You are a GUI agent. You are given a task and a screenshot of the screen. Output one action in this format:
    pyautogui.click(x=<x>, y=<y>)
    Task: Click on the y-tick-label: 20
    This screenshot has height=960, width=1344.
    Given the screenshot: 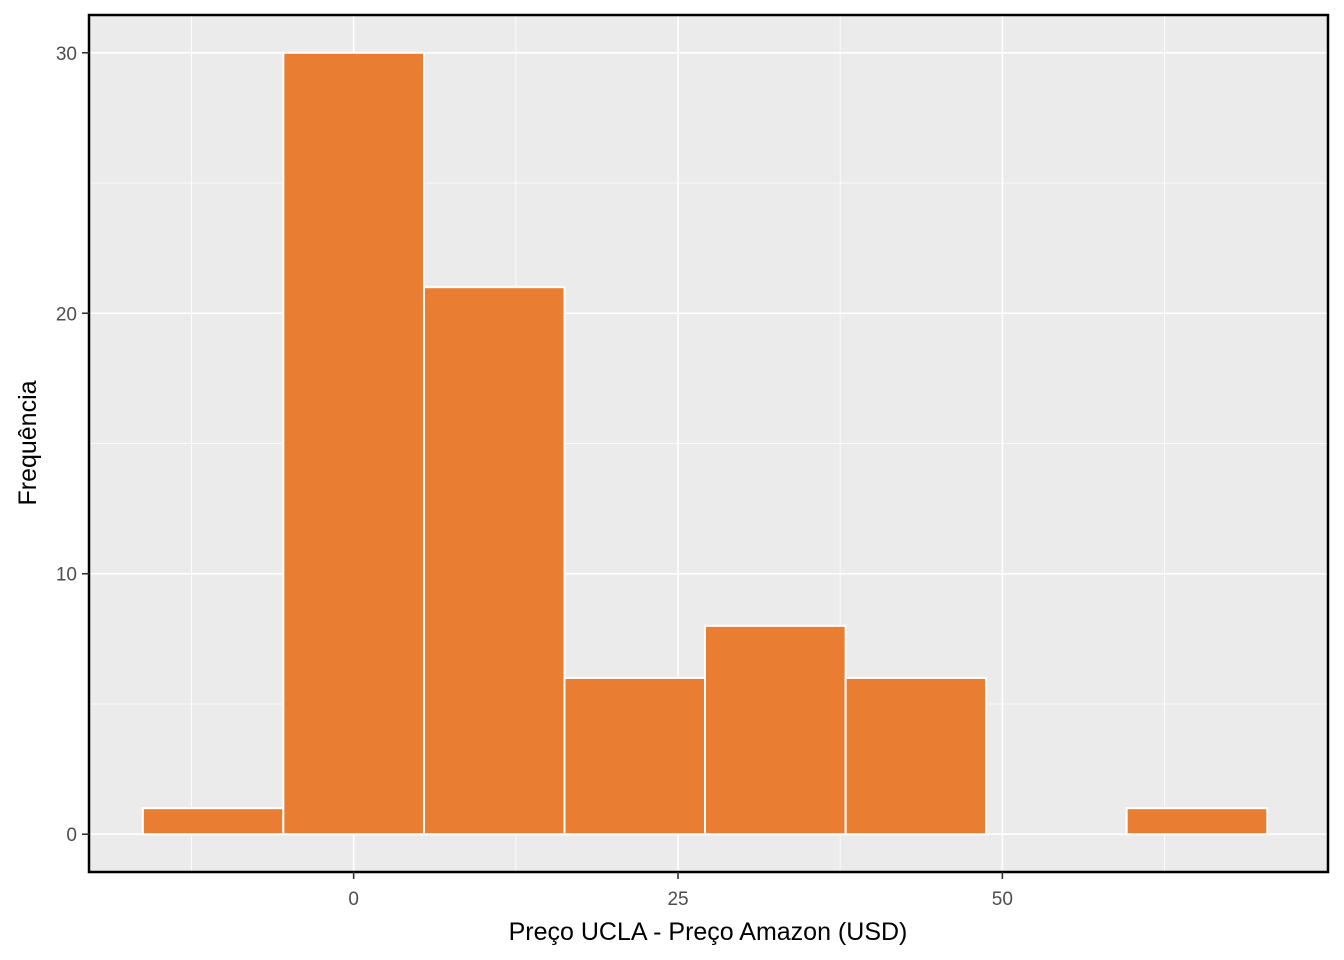 What is the action you would take?
    pyautogui.click(x=66, y=314)
    